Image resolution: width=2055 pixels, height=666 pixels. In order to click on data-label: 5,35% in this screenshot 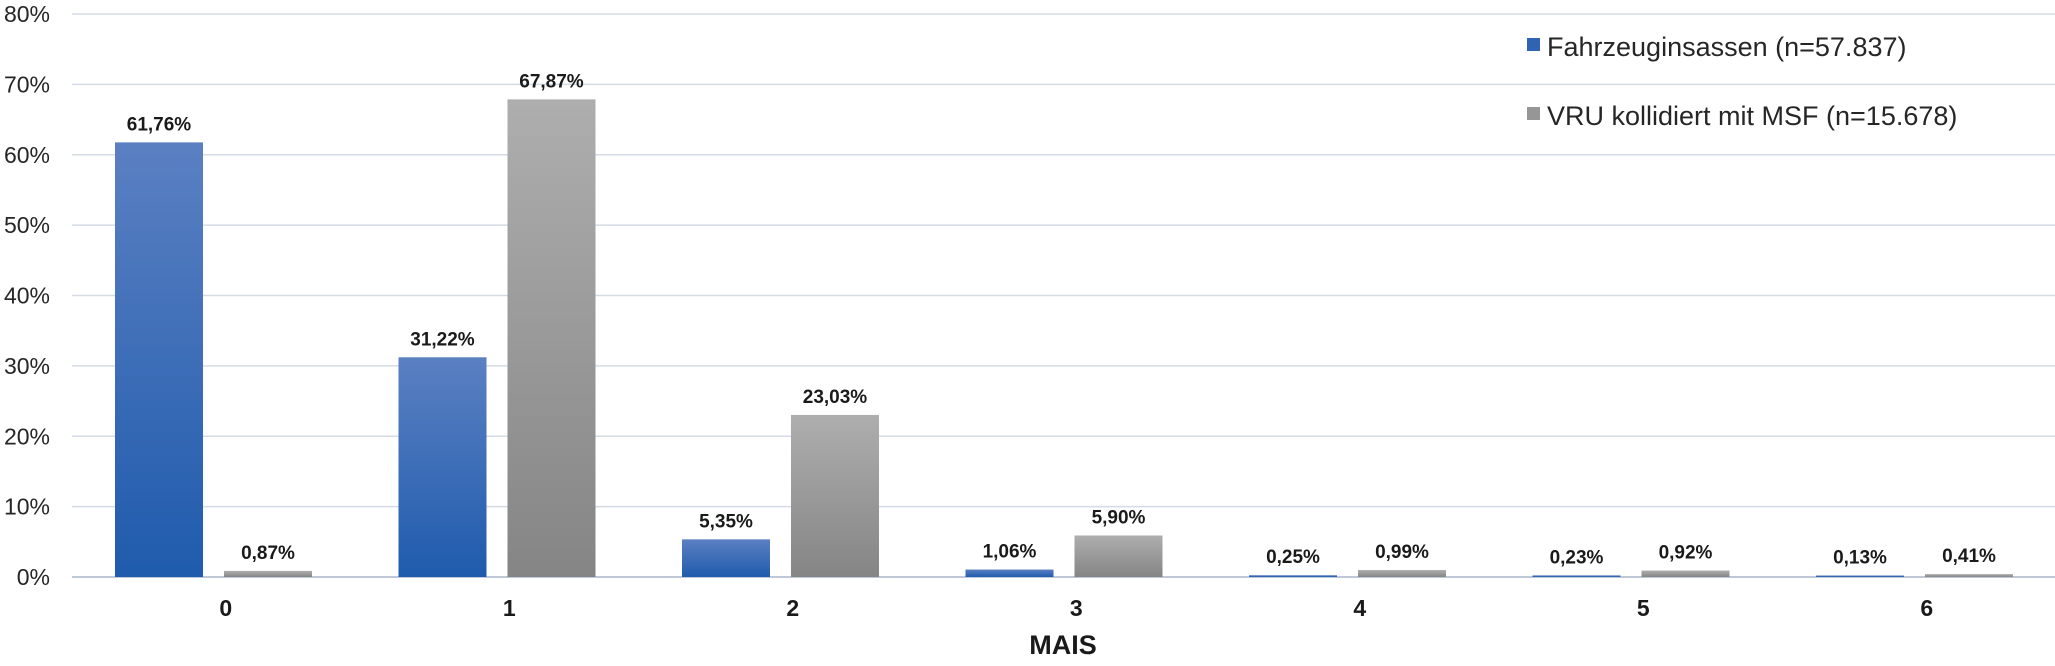, I will do `click(726, 521)`.